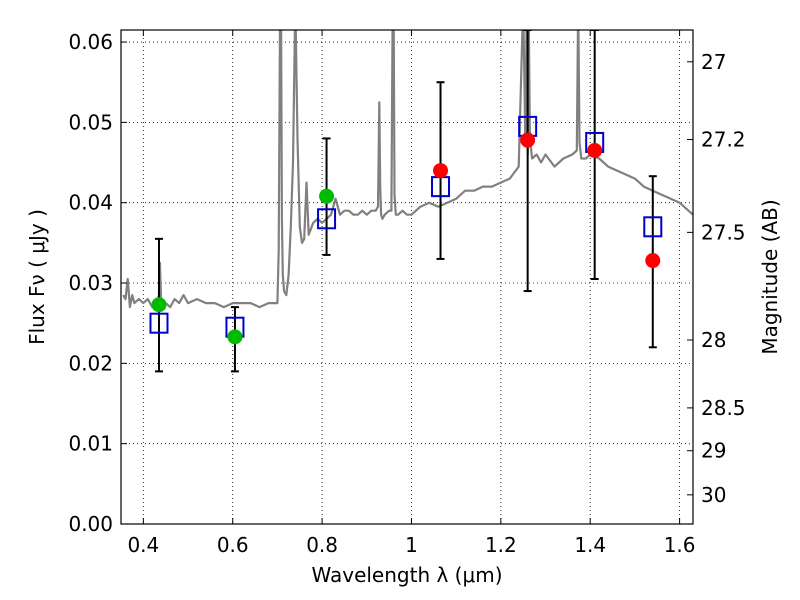 Image resolution: width=800 pixels, height=600 pixels. I want to click on y-axis-ticks: 0.00 0.01 0.02 0.03 0.04 0.05 0.06, so click(97, 283).